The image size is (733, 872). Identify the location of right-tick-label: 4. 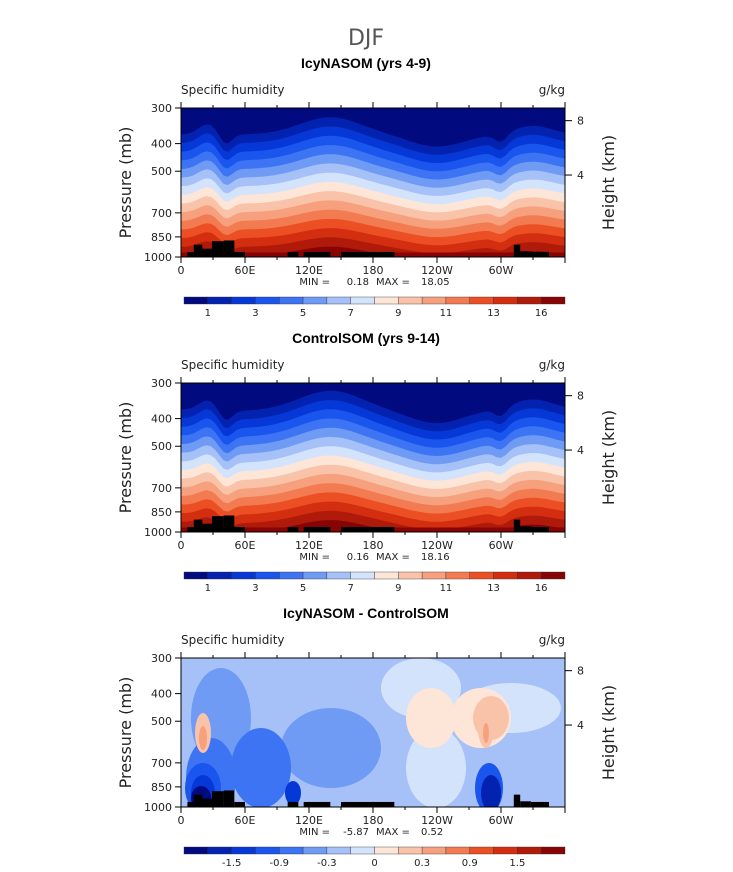
(580, 725).